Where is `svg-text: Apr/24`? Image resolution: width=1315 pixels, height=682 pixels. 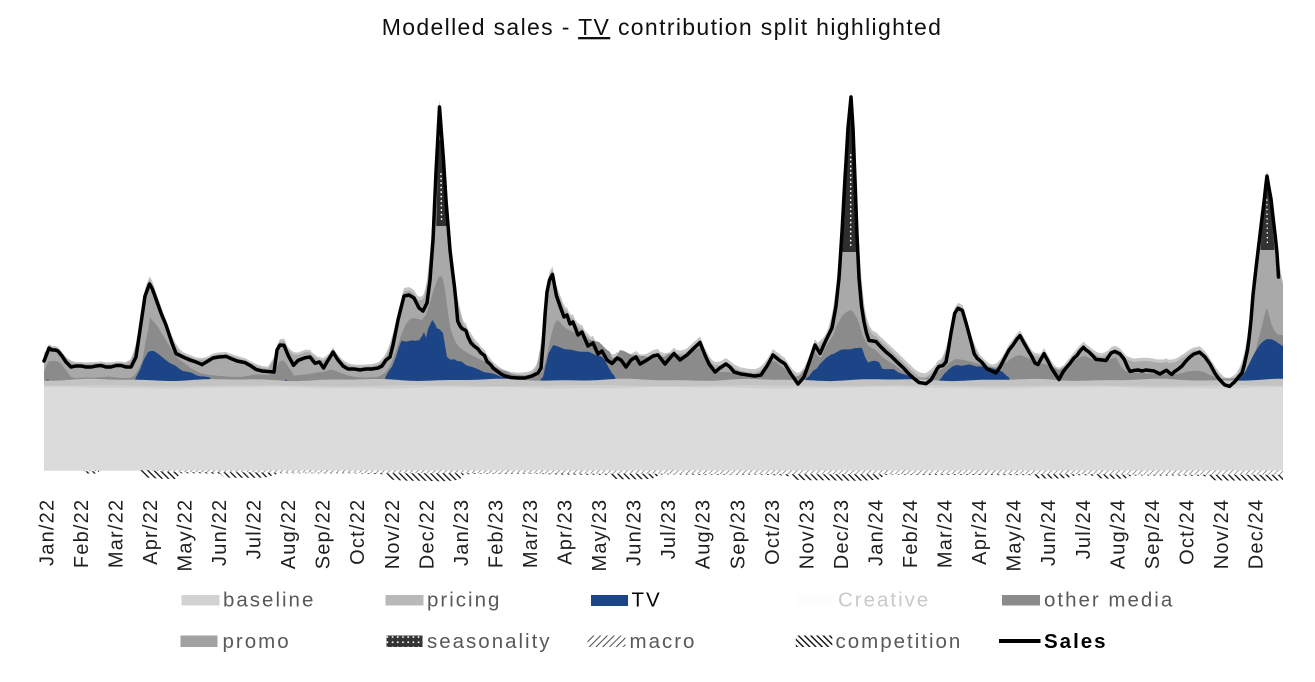 svg-text: Apr/24 is located at coordinates (980, 532).